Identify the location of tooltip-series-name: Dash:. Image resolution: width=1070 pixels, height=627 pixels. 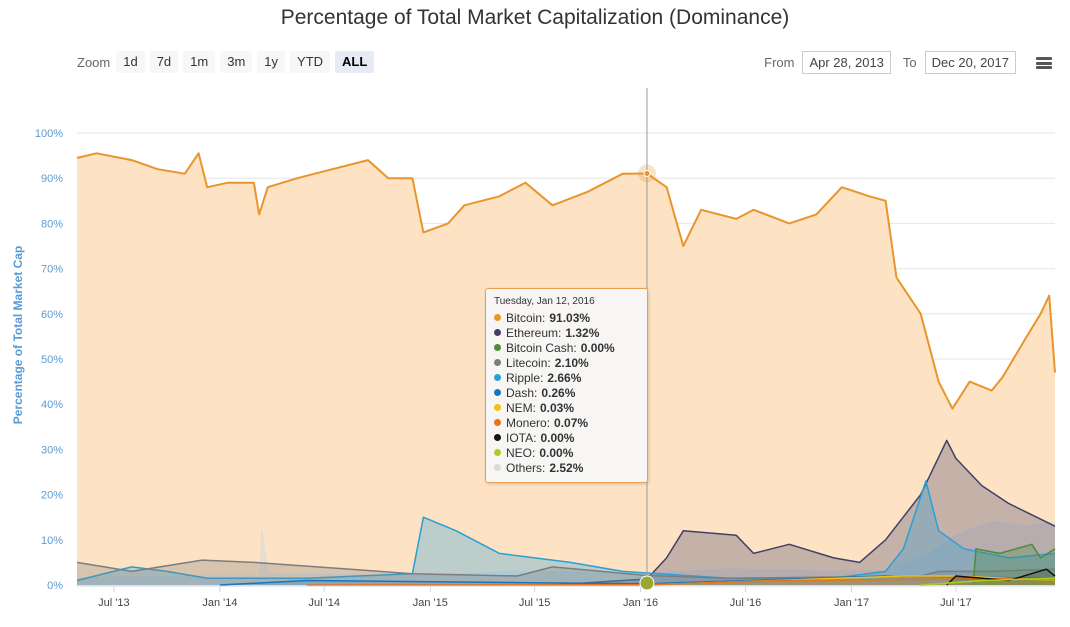
(522, 392).